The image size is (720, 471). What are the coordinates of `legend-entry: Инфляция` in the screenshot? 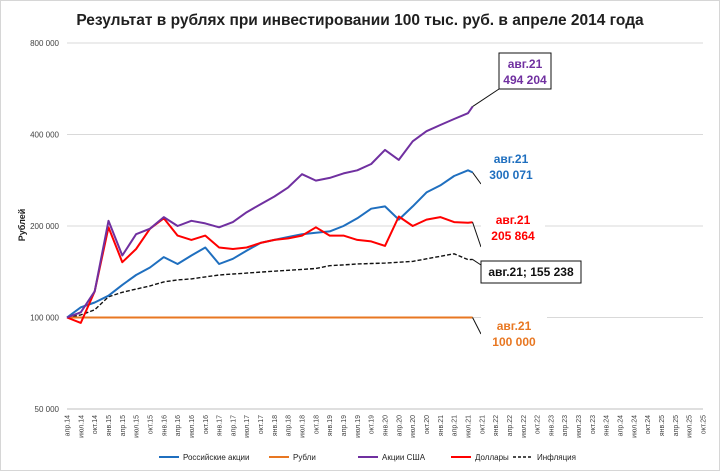 It's located at (556, 457).